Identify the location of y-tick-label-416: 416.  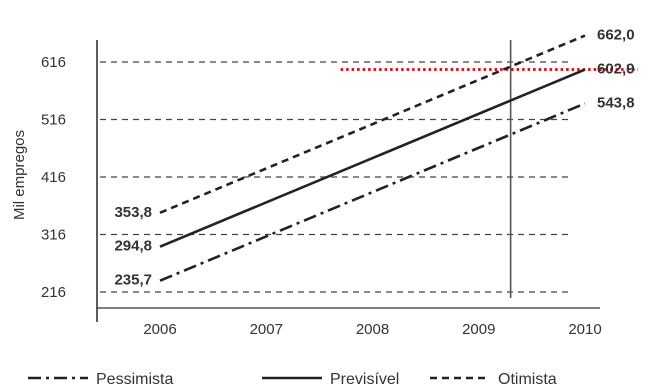
(53, 177).